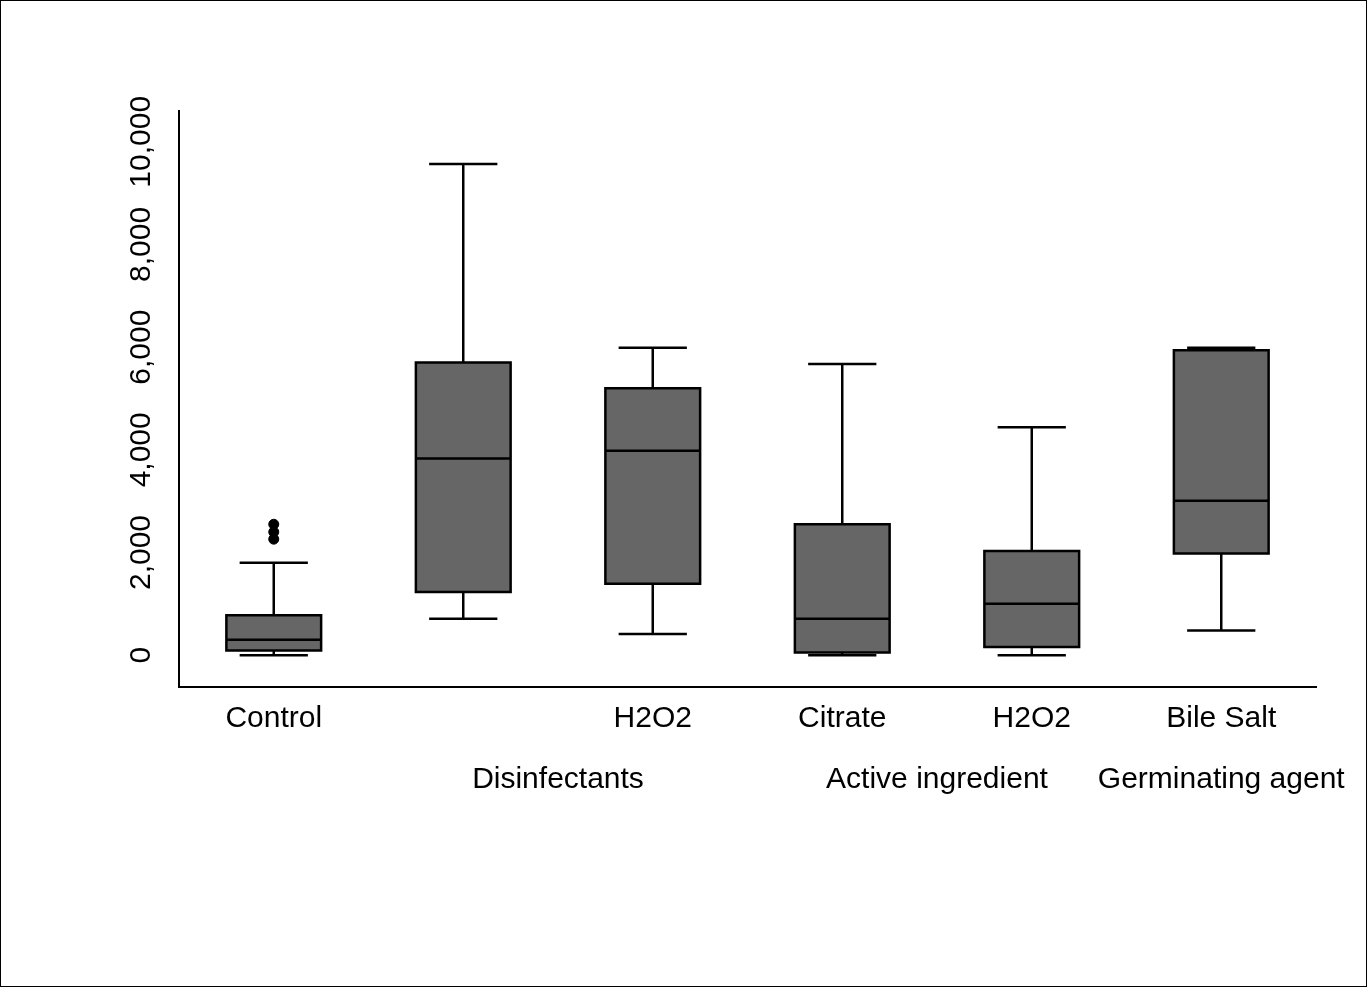 This screenshot has width=1367, height=987. What do you see at coordinates (140, 141) in the screenshot?
I see `y-tick-label: 10,000` at bounding box center [140, 141].